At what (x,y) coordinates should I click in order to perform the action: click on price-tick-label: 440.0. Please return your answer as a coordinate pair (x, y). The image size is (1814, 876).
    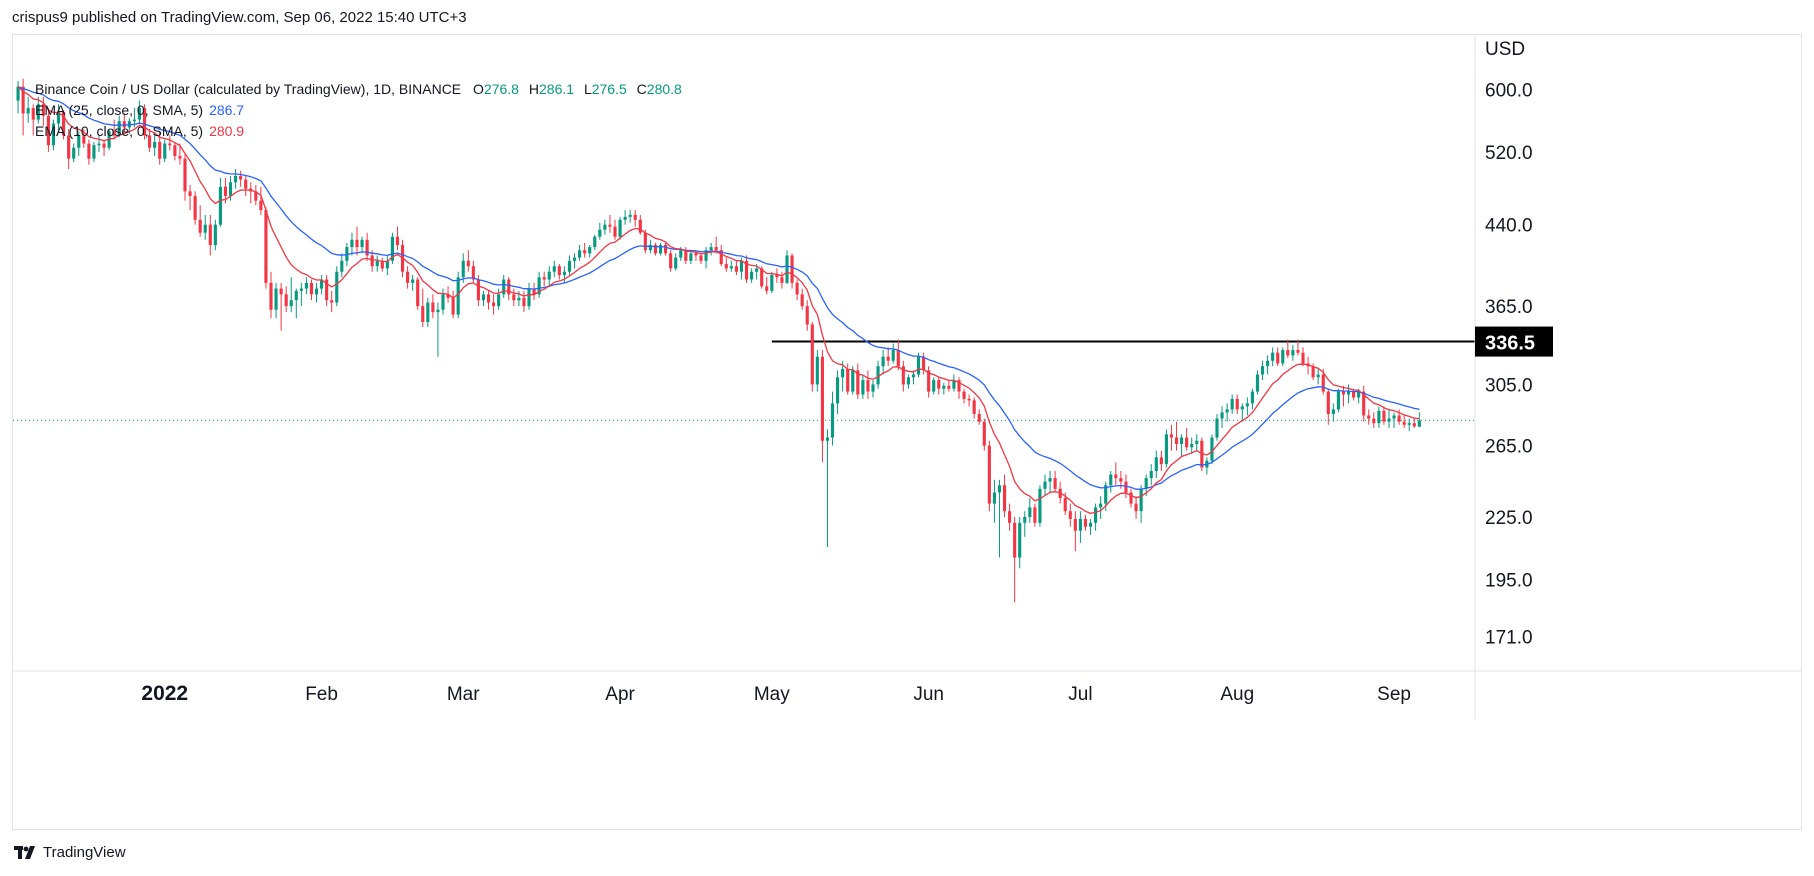
    Looking at the image, I should click on (1509, 226).